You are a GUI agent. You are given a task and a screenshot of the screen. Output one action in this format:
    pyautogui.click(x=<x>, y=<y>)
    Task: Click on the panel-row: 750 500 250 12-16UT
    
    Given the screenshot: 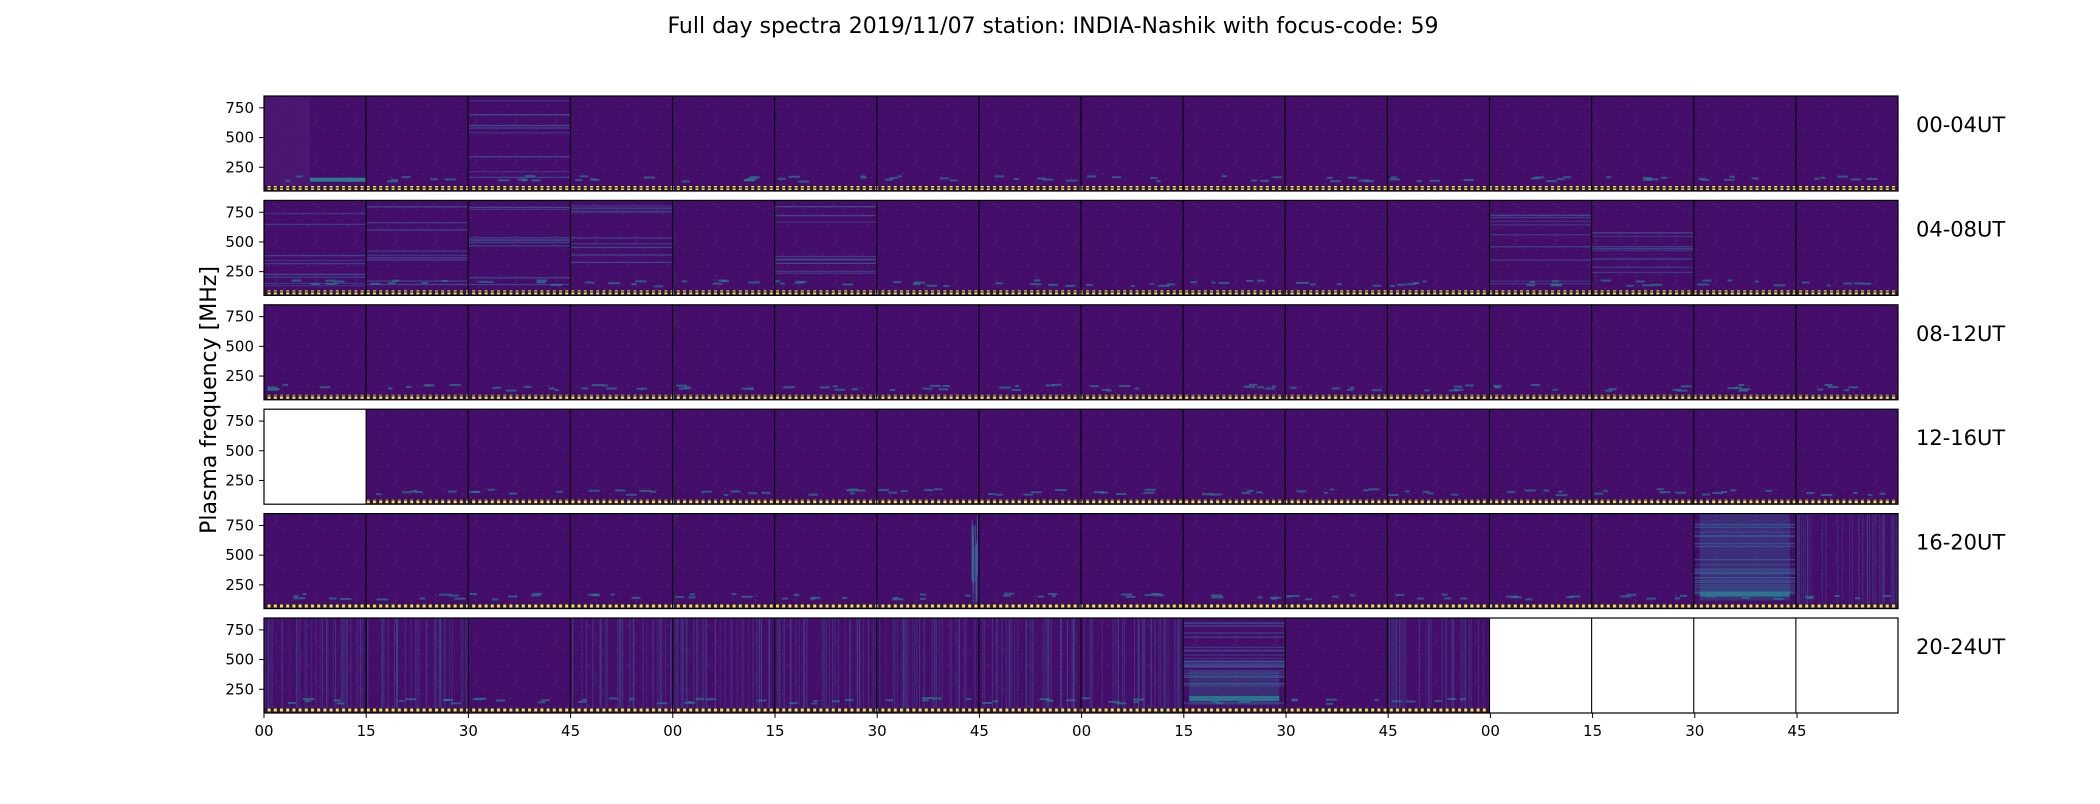 What is the action you would take?
    pyautogui.click(x=1115, y=456)
    